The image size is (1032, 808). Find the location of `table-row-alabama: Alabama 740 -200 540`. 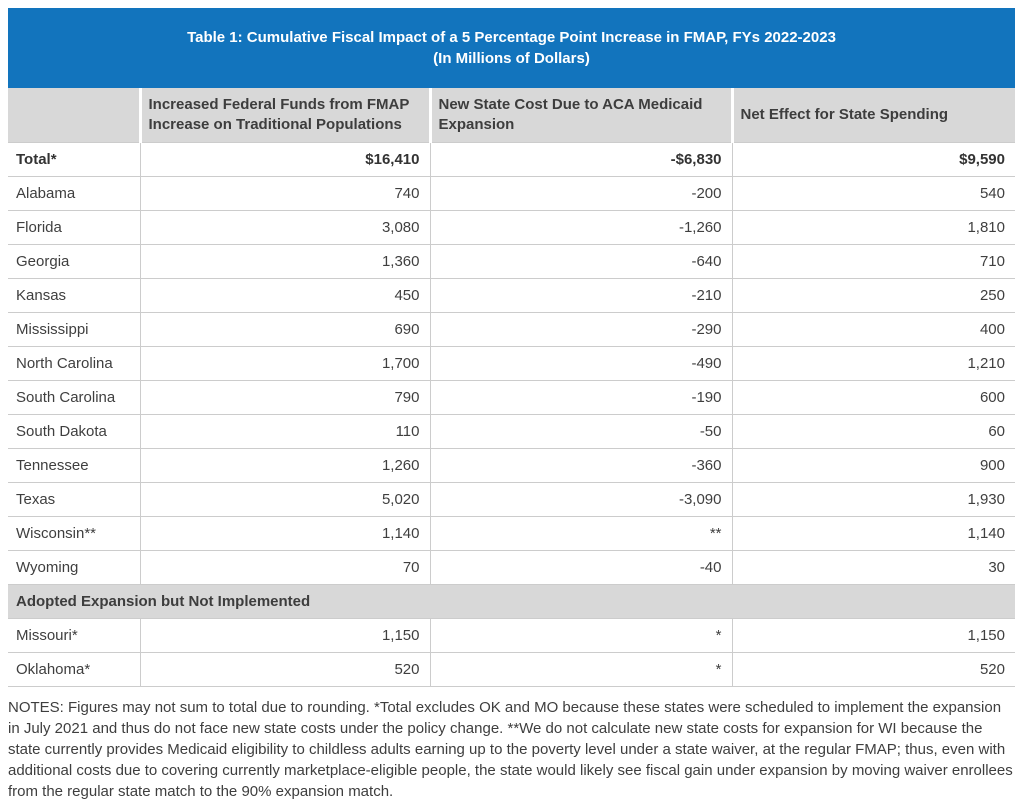

table-row-alabama: Alabama 740 -200 540 is located at coordinates (511, 192).